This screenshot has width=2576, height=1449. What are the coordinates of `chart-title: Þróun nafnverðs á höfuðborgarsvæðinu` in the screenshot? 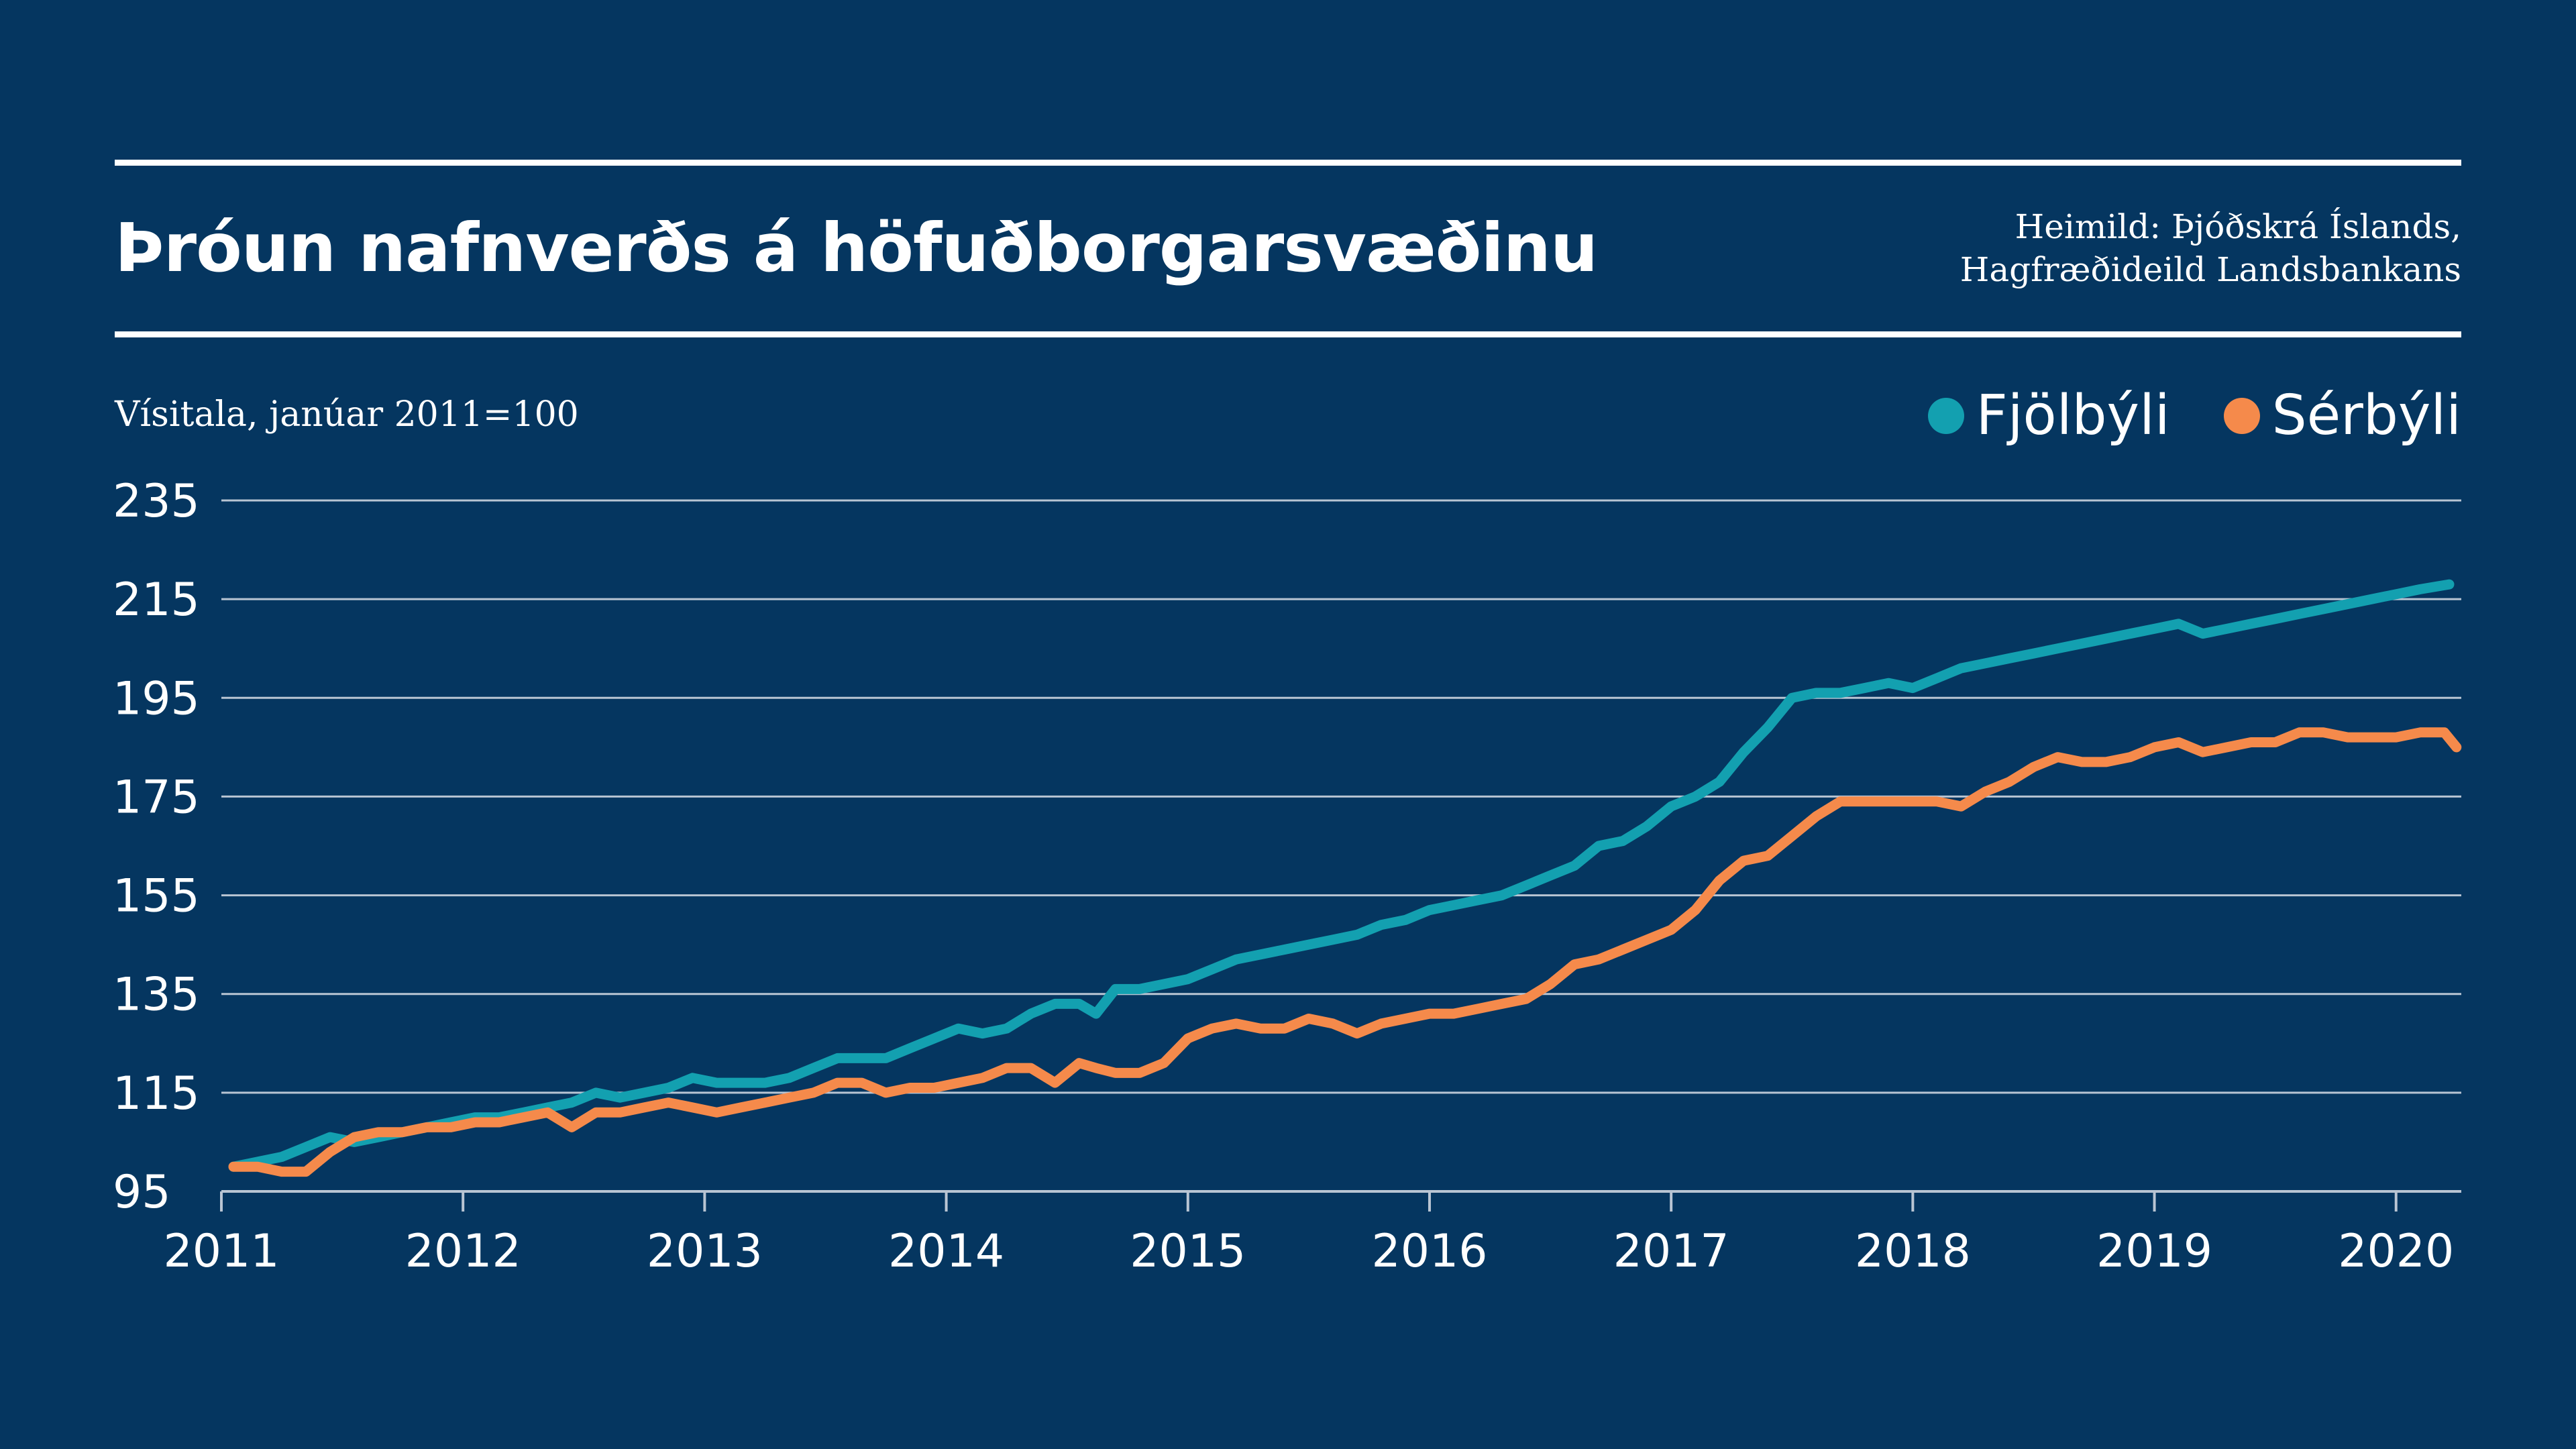 It's located at (856, 248).